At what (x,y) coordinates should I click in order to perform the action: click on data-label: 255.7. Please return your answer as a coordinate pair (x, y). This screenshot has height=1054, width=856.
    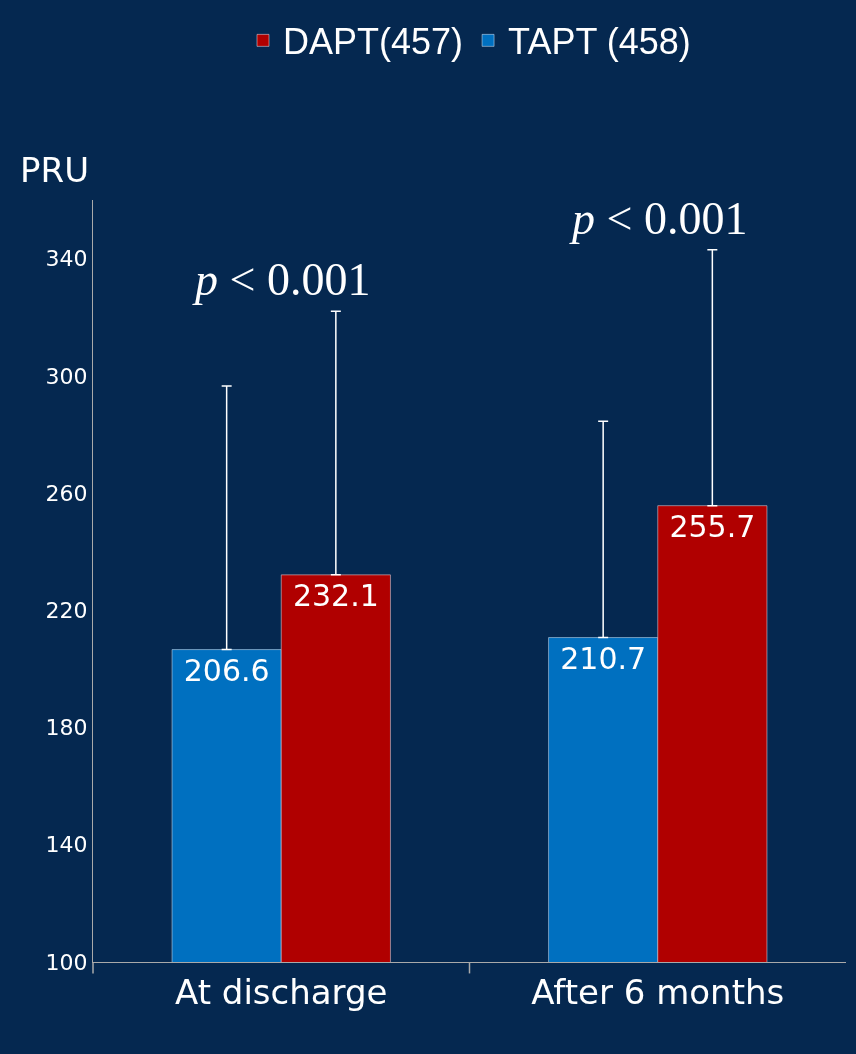
    Looking at the image, I should click on (712, 526).